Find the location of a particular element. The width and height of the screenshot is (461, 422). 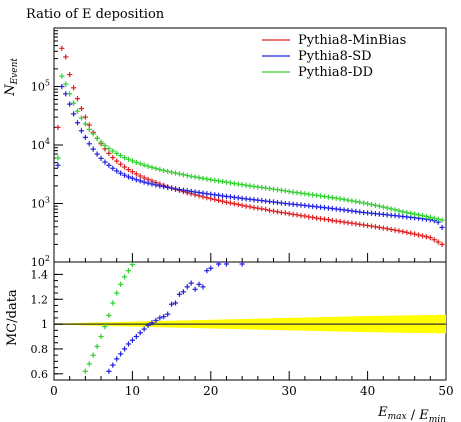

main-y-axis-label-text: NEvent is located at coordinates (11, 77).